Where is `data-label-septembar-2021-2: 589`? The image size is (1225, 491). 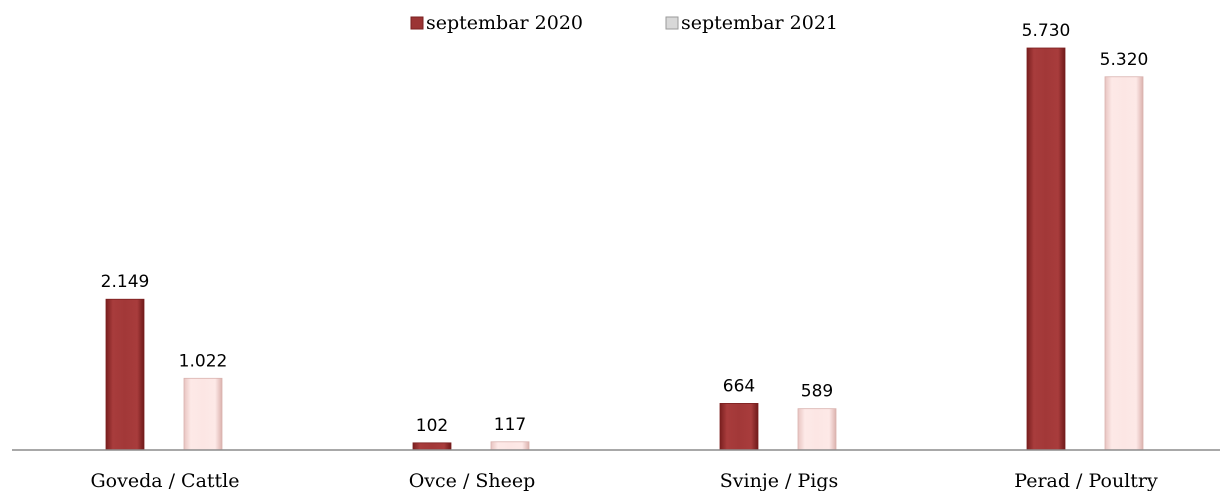
data-label-septembar-2021-2: 589 is located at coordinates (817, 392).